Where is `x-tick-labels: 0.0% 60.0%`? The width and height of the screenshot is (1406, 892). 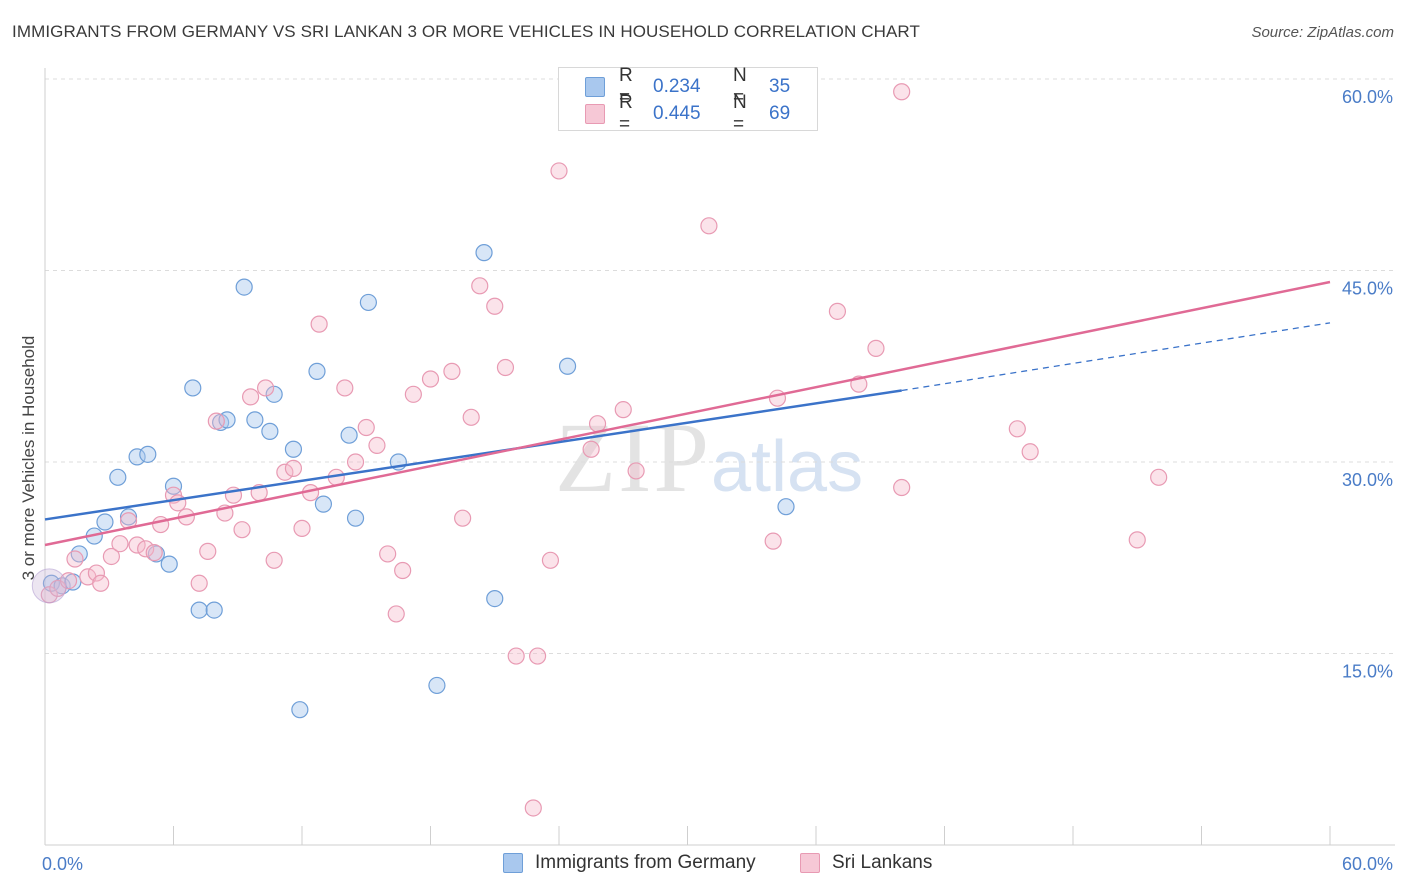
x-tick-labels: 0.0% 60.0% is located at coordinates (717, 864).